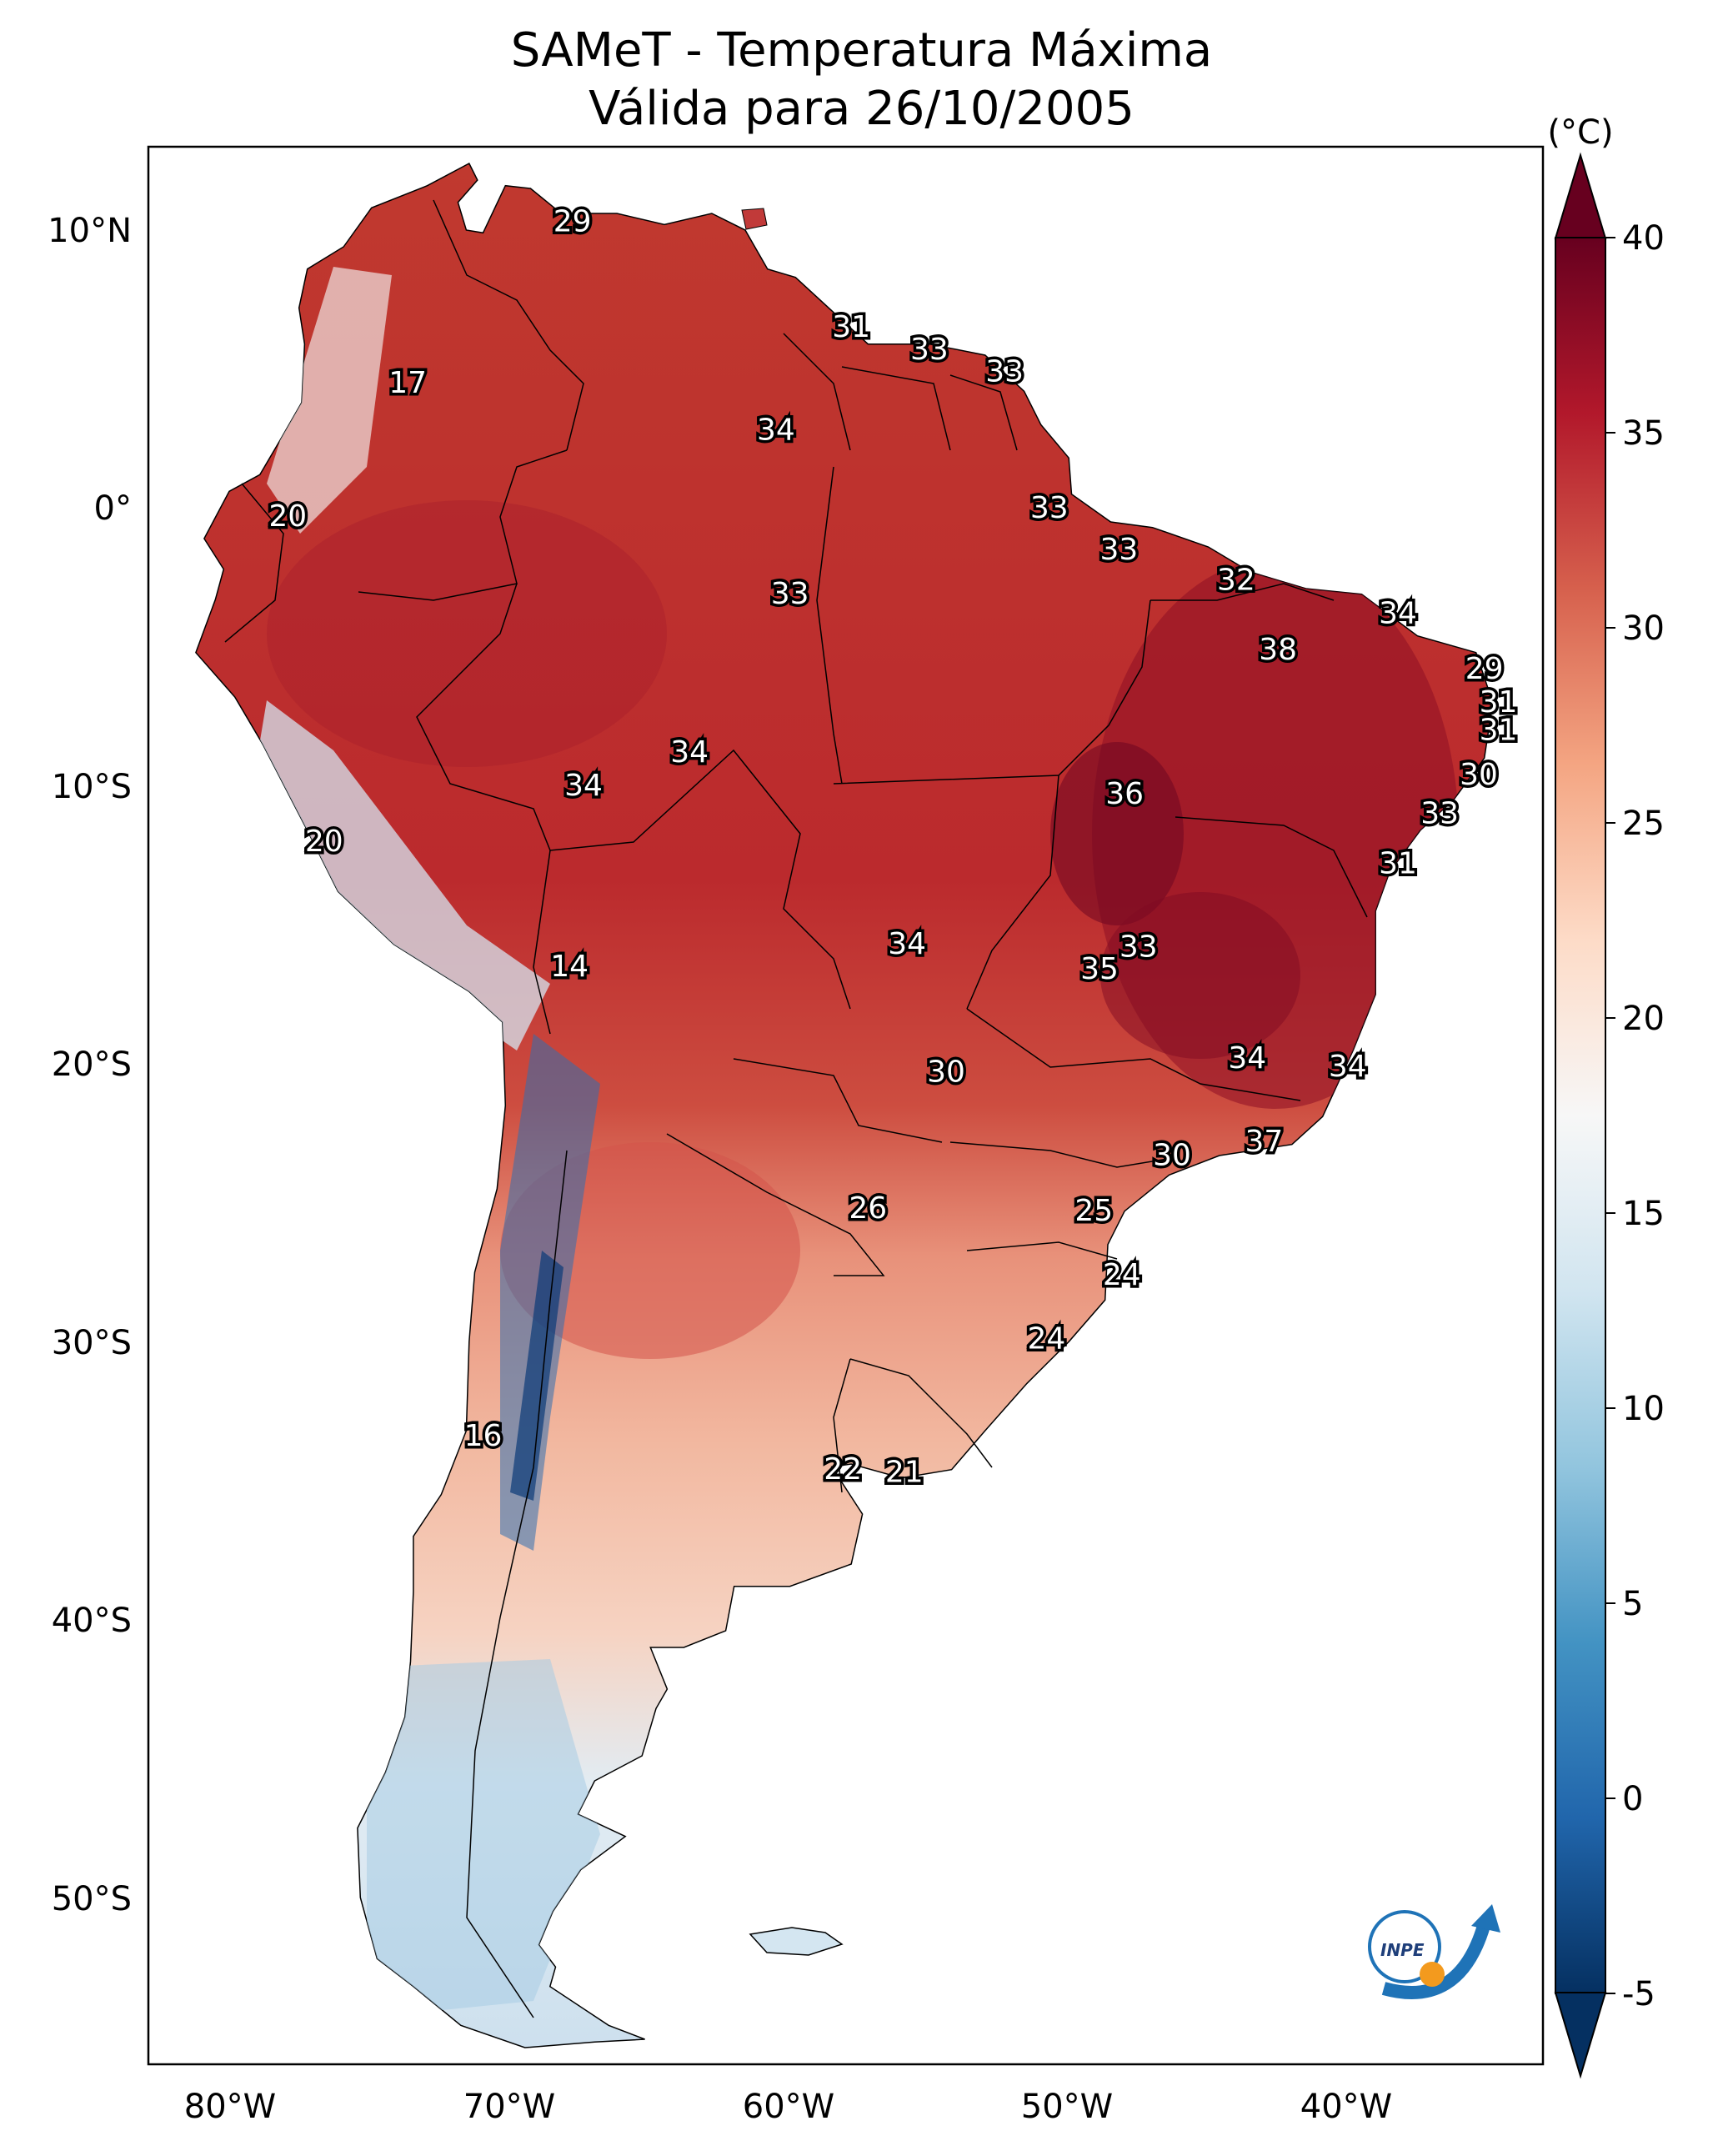 The width and height of the screenshot is (1723, 2156). I want to click on border-colombia-brazil, so click(463, 525).